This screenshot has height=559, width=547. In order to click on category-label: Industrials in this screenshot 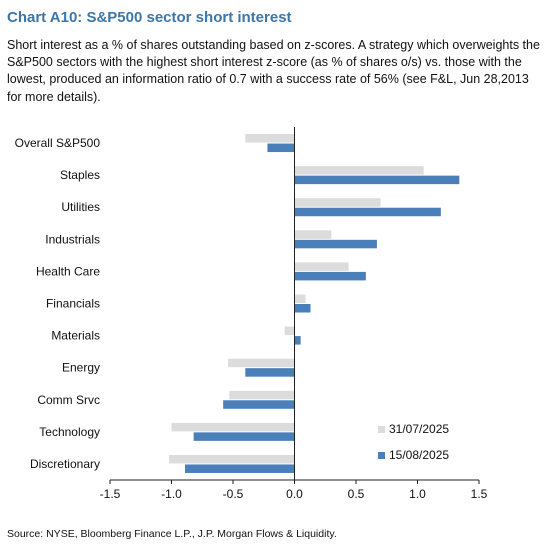, I will do `click(72, 239)`.